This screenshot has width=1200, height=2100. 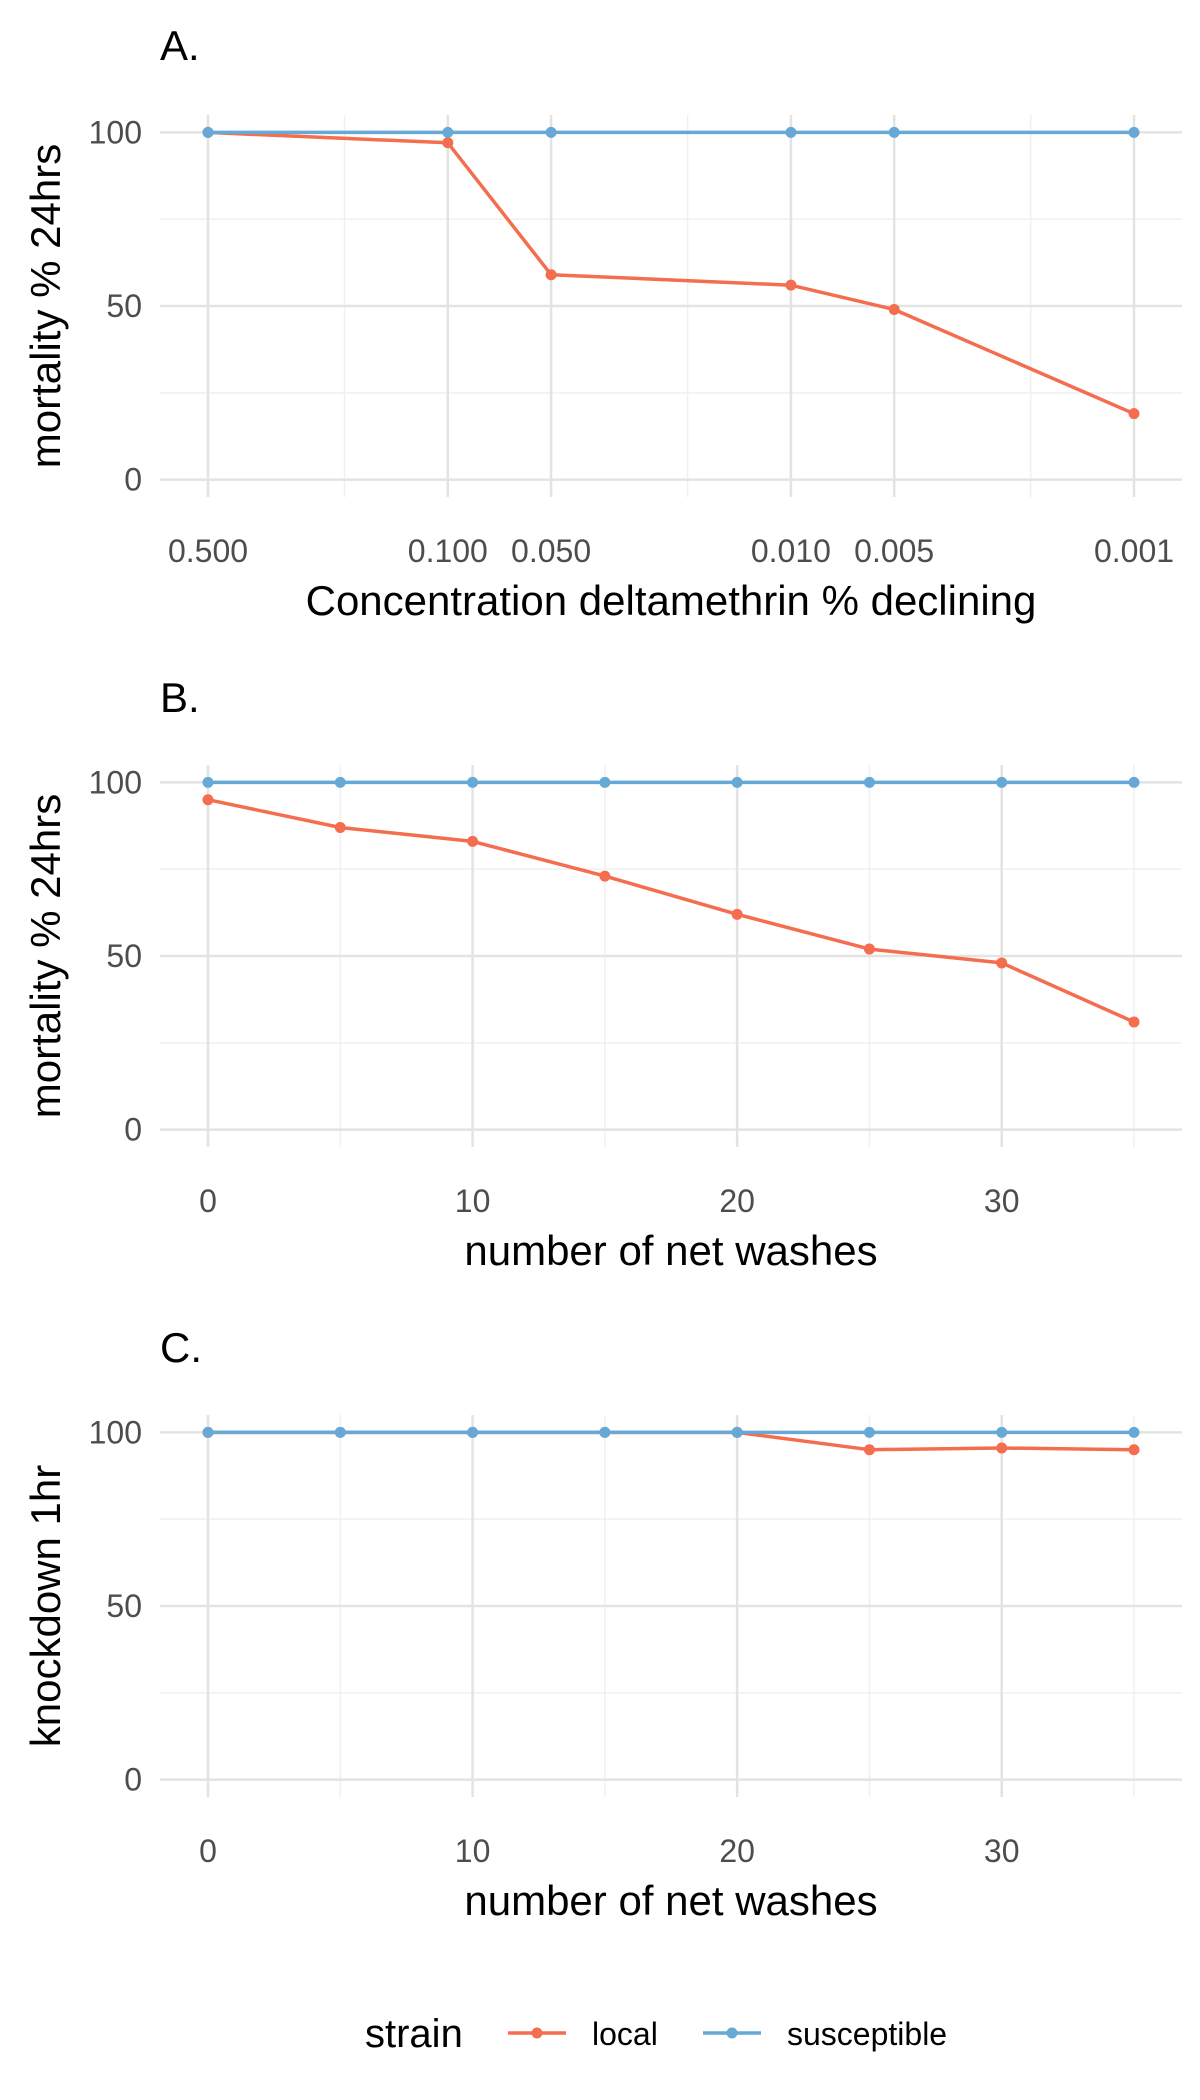 I want to click on legend-label-local: local, so click(x=625, y=2034).